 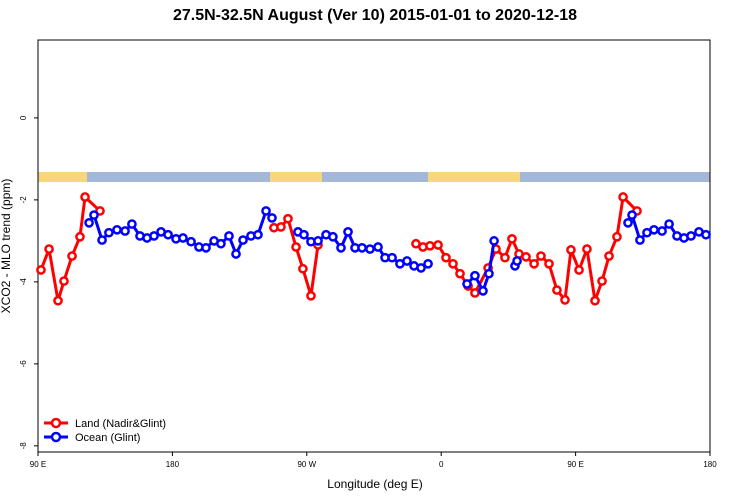 I want to click on ocean-strip, so click(x=374, y=177).